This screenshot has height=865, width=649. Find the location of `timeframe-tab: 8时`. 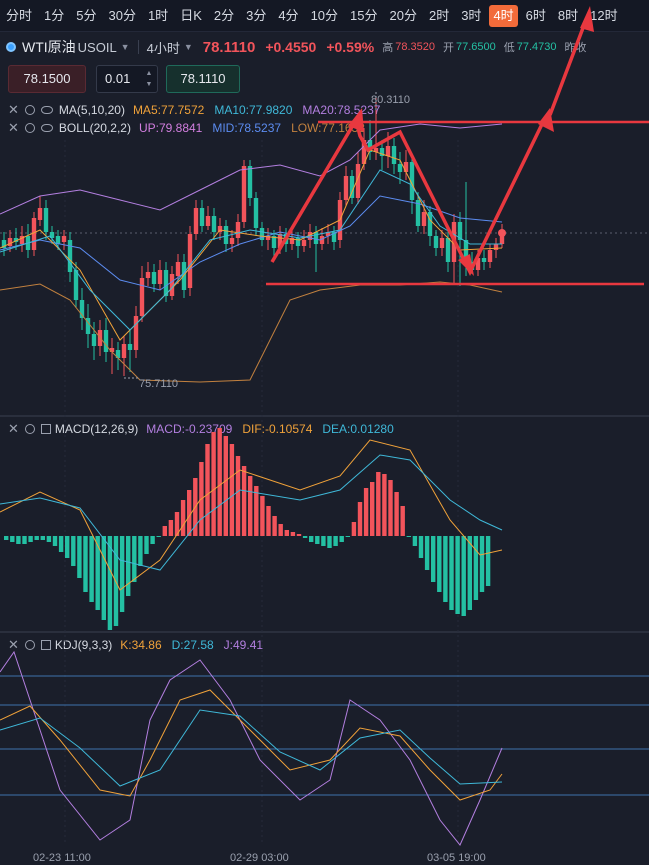

timeframe-tab: 8时 is located at coordinates (568, 15).